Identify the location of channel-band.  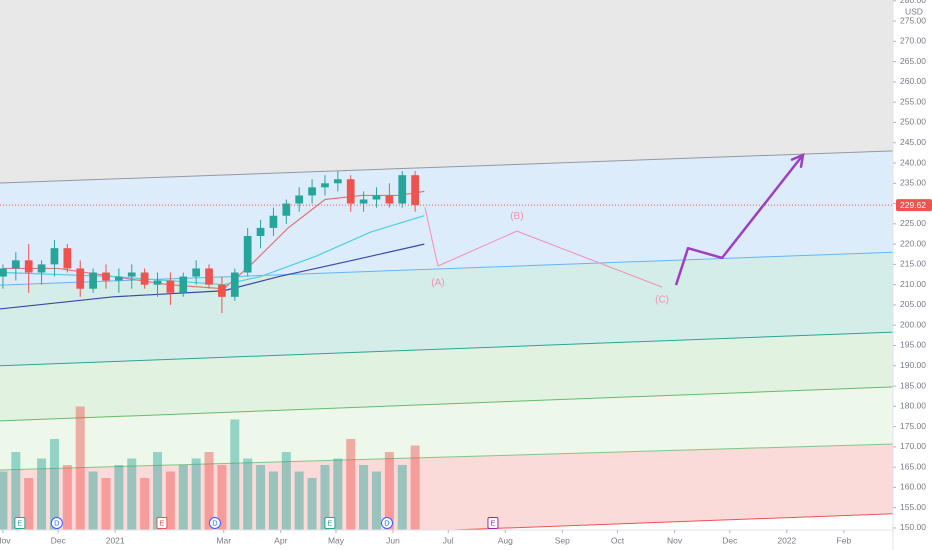
(446, 487).